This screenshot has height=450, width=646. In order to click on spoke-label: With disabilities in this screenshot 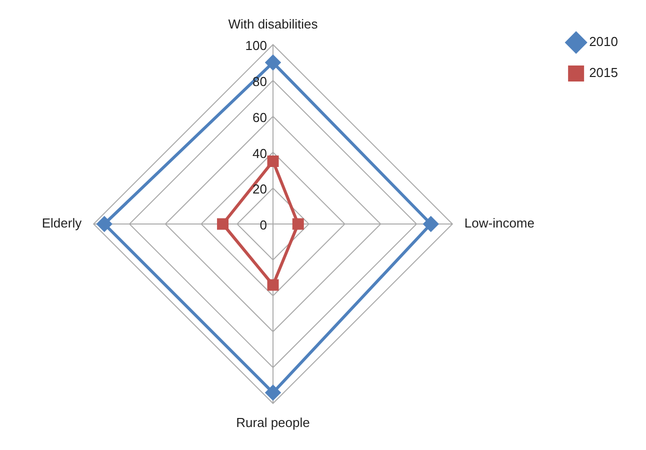, I will do `click(273, 24)`.